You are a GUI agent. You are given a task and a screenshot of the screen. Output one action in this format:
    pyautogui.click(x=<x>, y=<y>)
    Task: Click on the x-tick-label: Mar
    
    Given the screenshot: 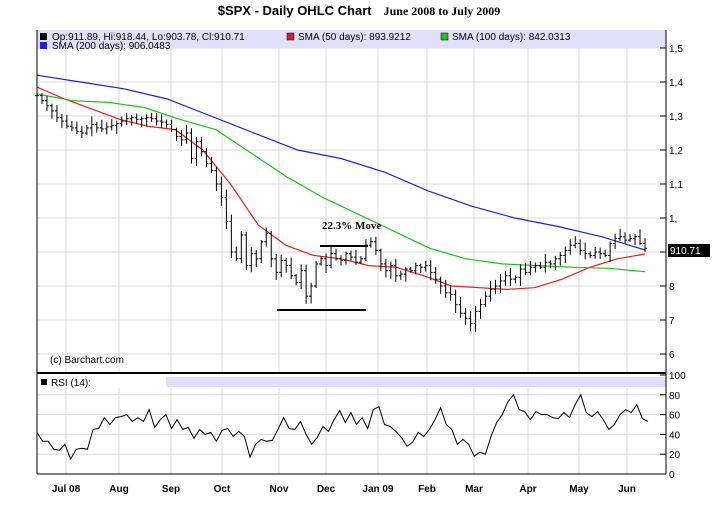 What is the action you would take?
    pyautogui.click(x=474, y=489)
    